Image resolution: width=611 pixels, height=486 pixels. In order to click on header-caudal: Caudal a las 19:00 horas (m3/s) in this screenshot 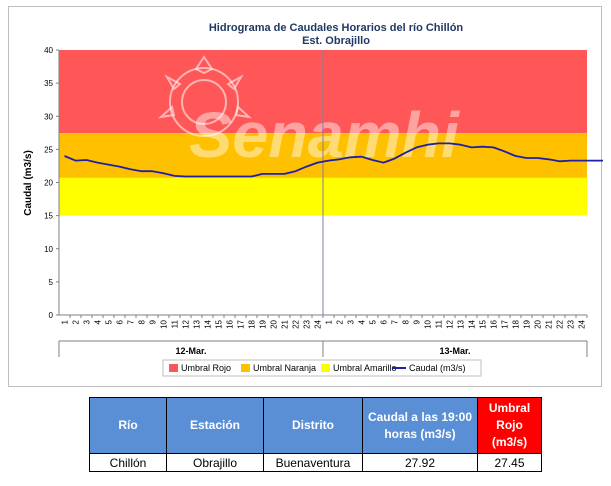, I will do `click(420, 425)`.